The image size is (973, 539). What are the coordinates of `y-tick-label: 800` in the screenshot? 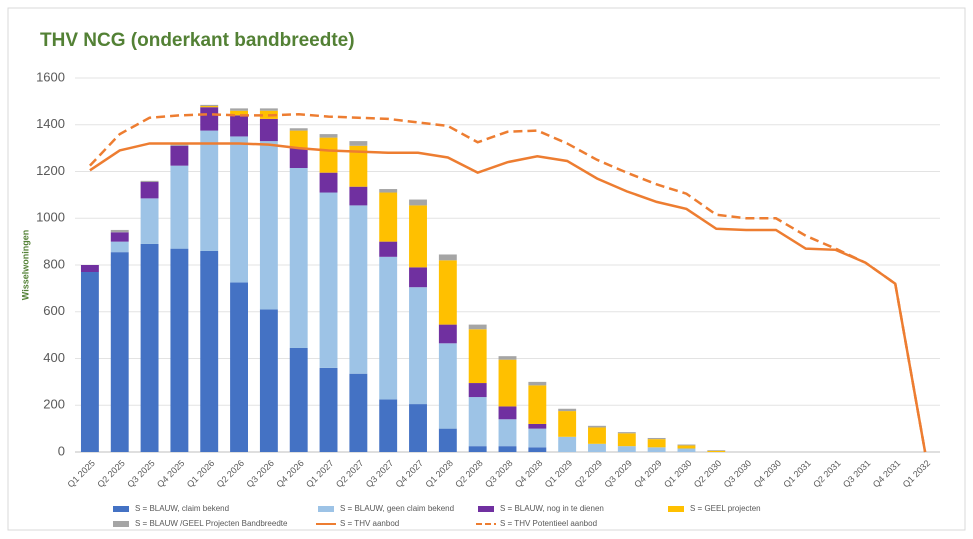 It's located at (54, 263).